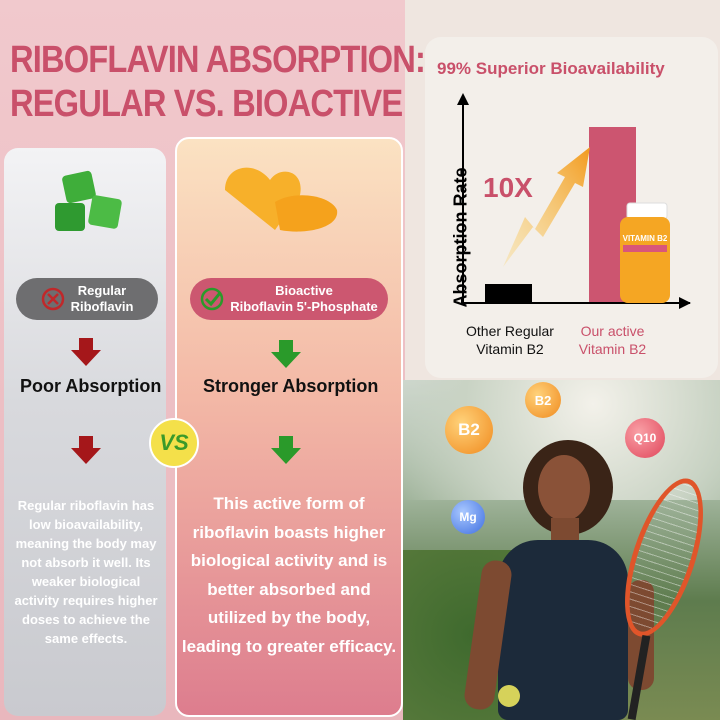 The image size is (720, 720). I want to click on bar-other-regular, so click(508, 293).